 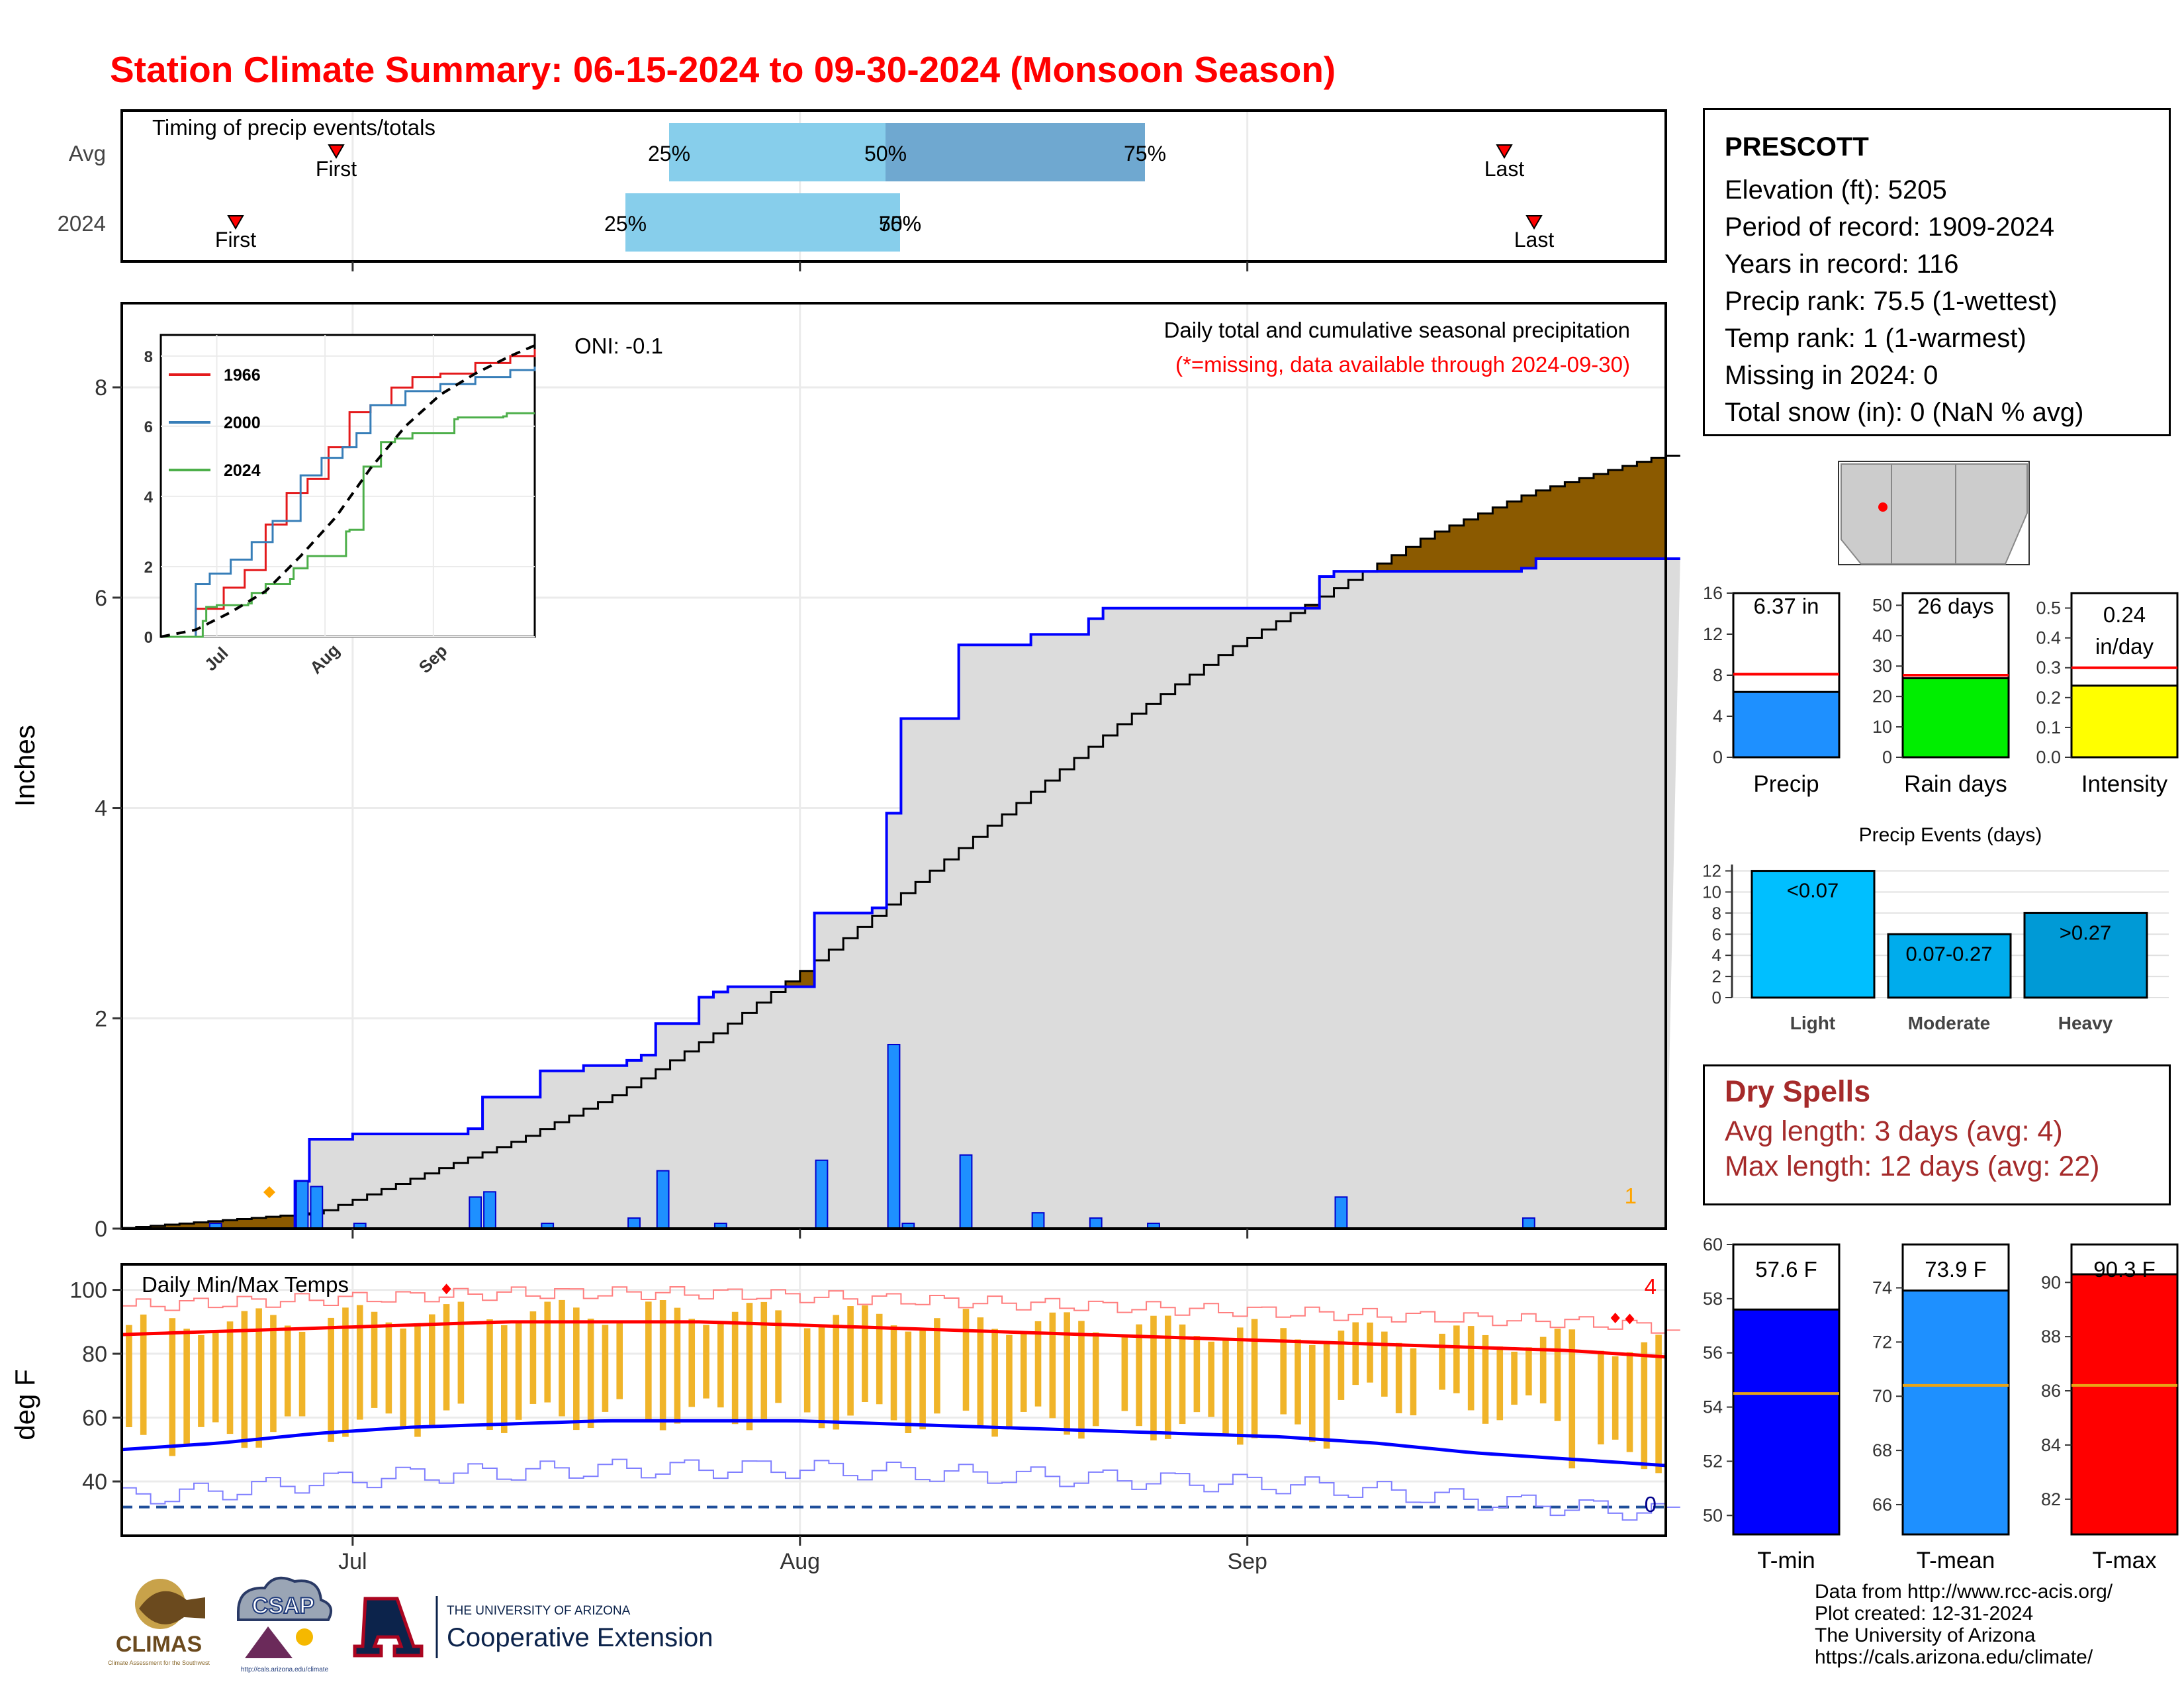 What do you see at coordinates (95, 1386) in the screenshot?
I see `temp-y-axis: 40 60 80 100` at bounding box center [95, 1386].